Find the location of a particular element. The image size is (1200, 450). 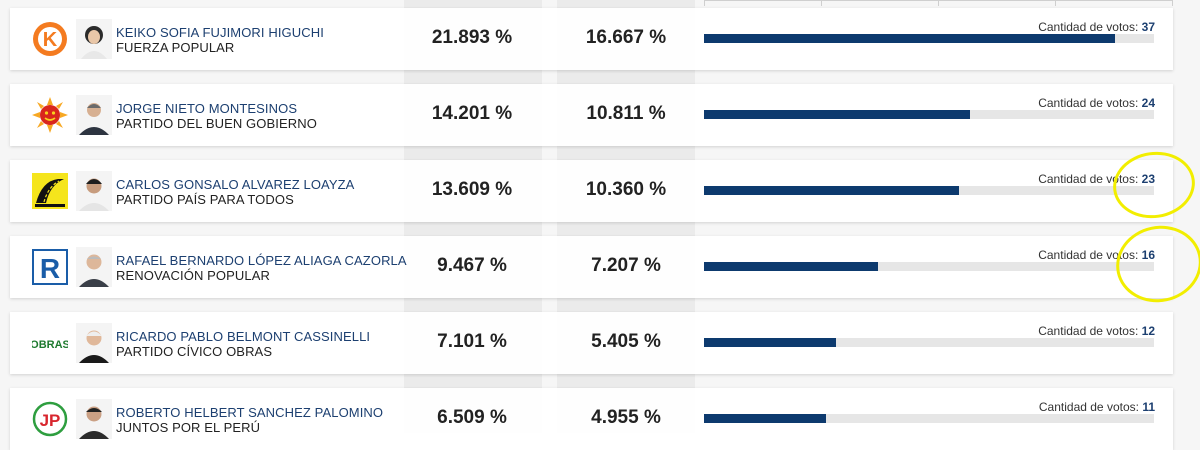

percent-valid: 6.509 % is located at coordinates (472, 417).